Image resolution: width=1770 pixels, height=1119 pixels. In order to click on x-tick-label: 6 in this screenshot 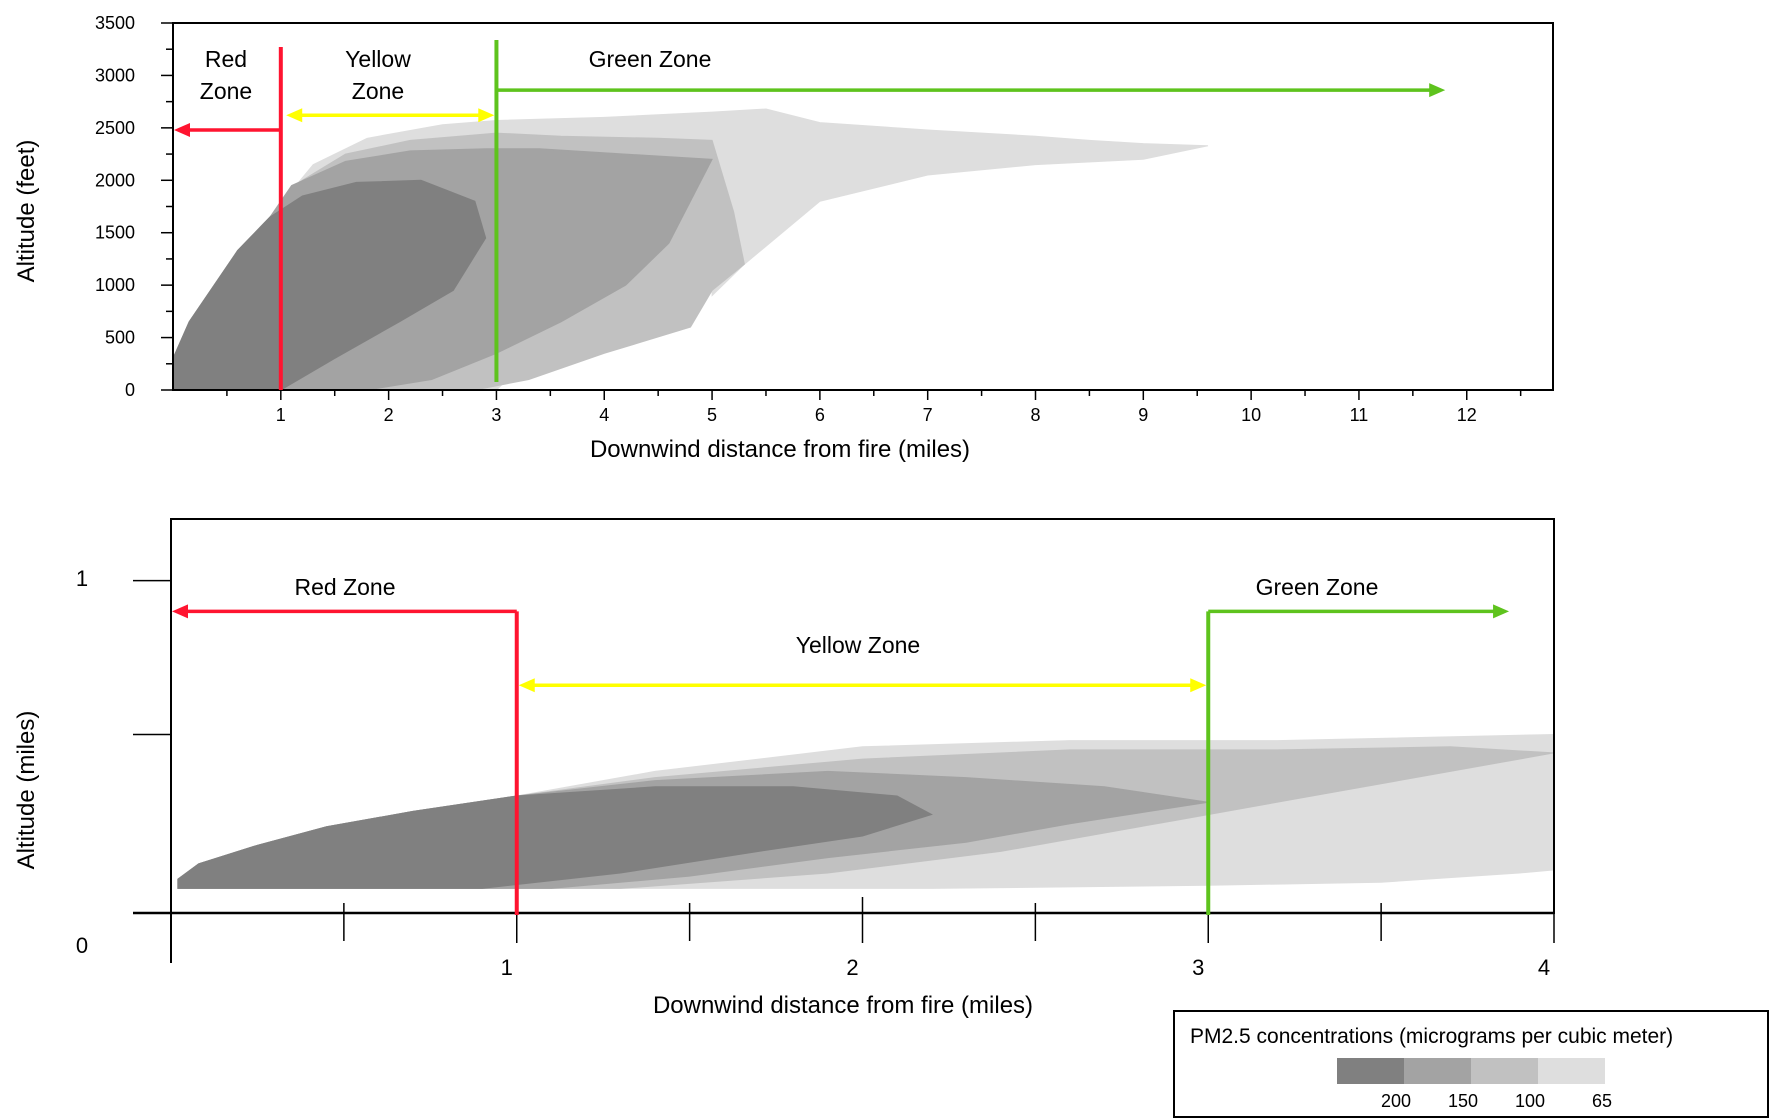, I will do `click(820, 415)`.